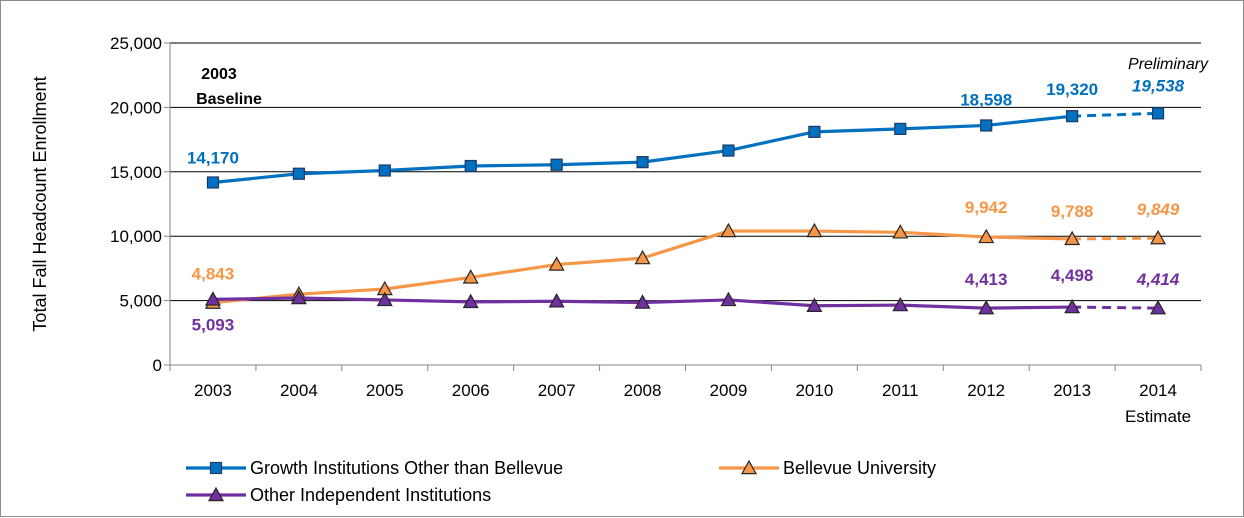 This screenshot has height=518, width=1244. Describe the element at coordinates (986, 279) in the screenshot. I see `data-label-2-9: 4,413` at that location.